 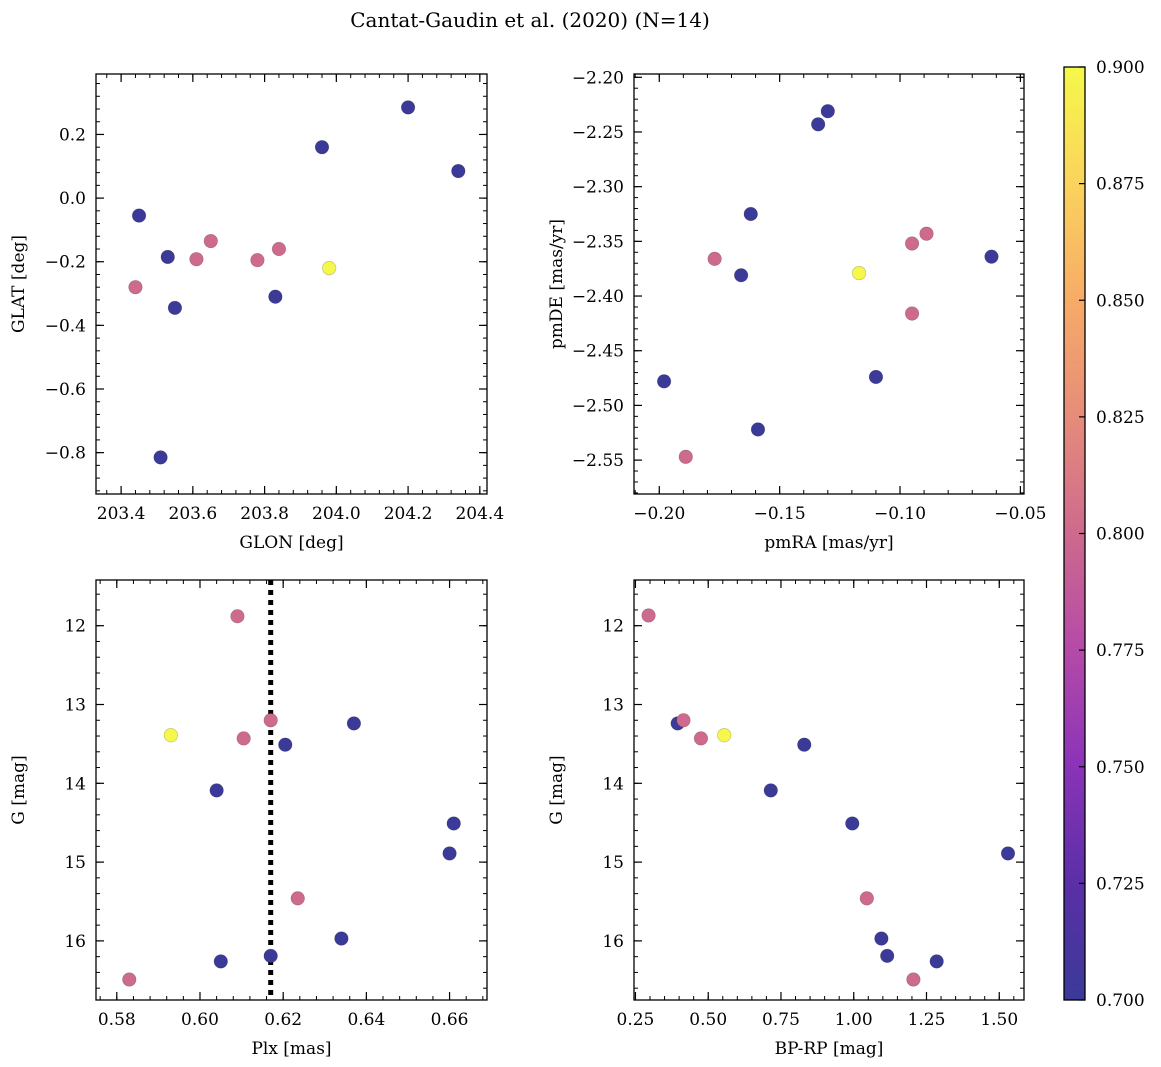 What do you see at coordinates (1020, 514) in the screenshot?
I see `x-tick-label: −0.05` at bounding box center [1020, 514].